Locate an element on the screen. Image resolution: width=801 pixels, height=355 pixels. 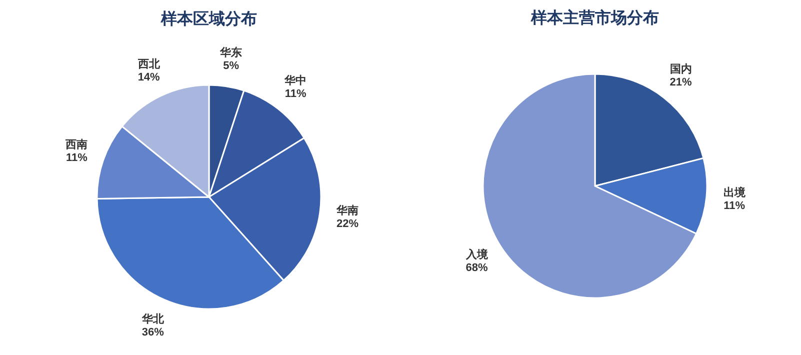
data-label: 68% is located at coordinates (477, 268).